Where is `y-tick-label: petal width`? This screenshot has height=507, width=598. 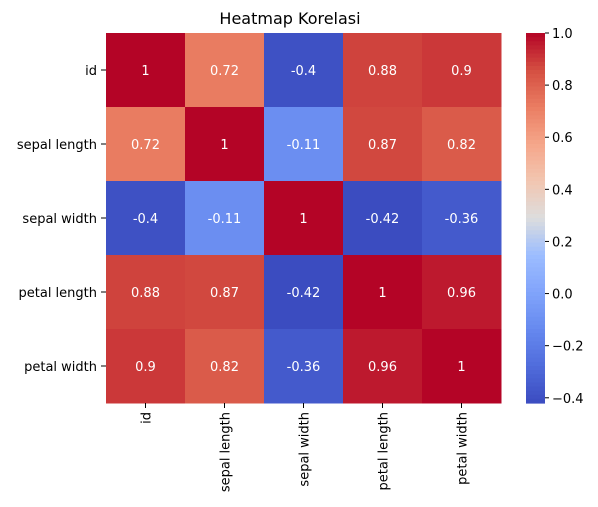 y-tick-label: petal width is located at coordinates (60, 367).